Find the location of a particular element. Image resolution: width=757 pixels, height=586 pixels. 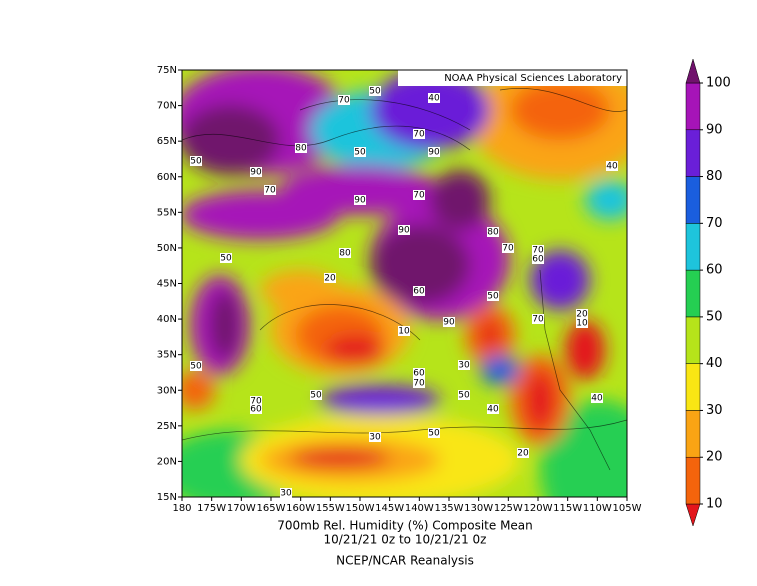

lon-label: 160W is located at coordinates (300, 508).